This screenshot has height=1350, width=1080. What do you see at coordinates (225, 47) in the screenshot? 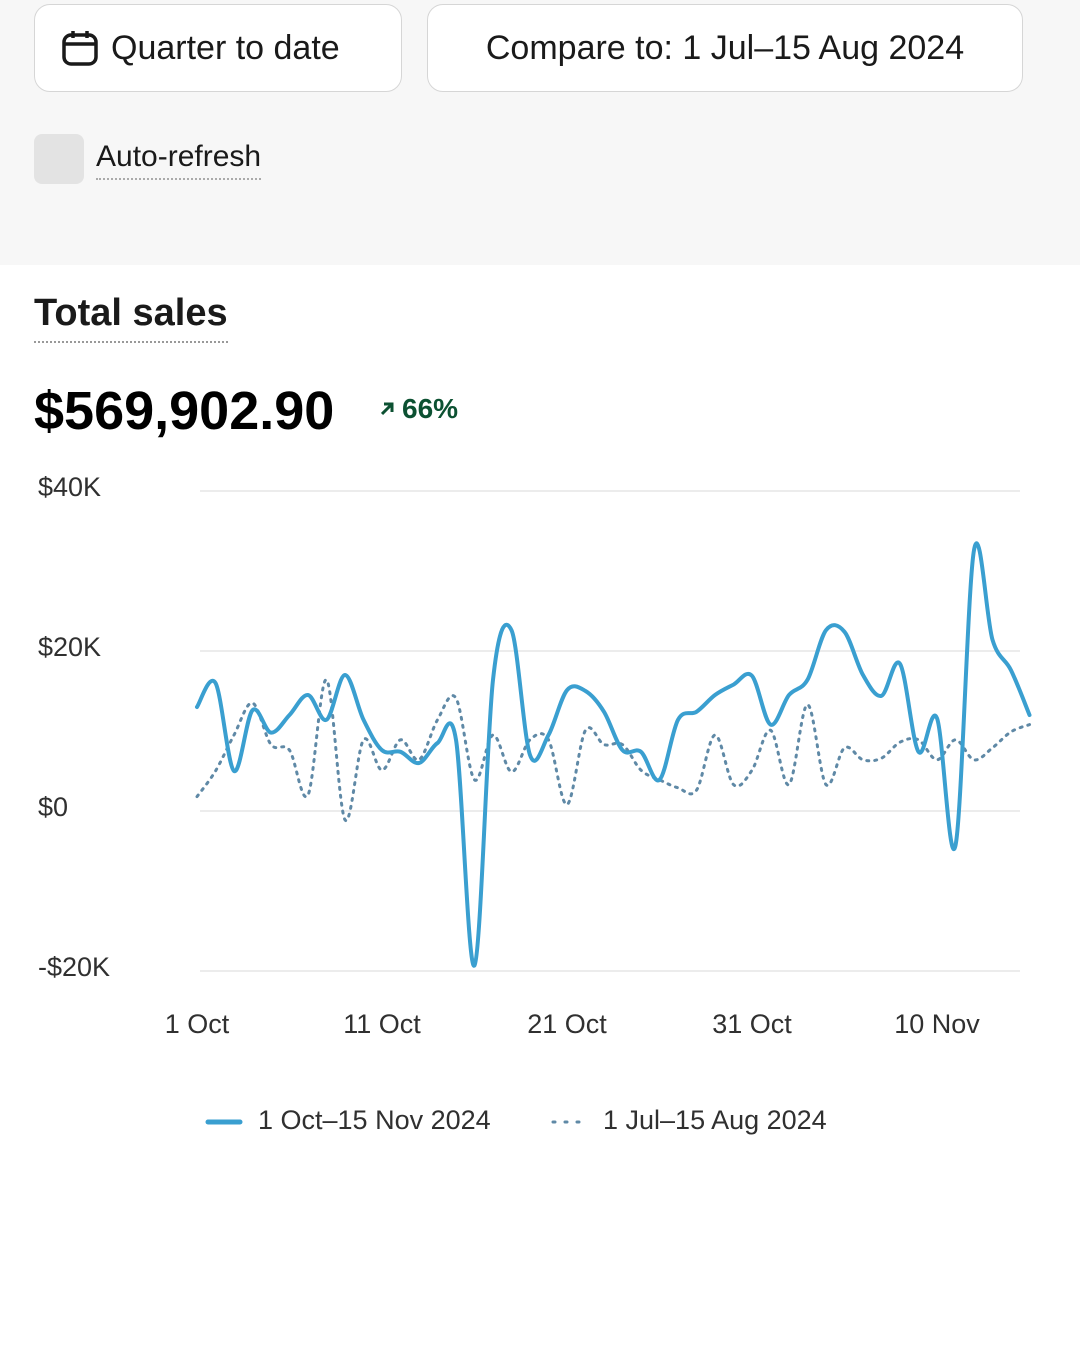
I see `date-range-label: Quarter to date` at bounding box center [225, 47].